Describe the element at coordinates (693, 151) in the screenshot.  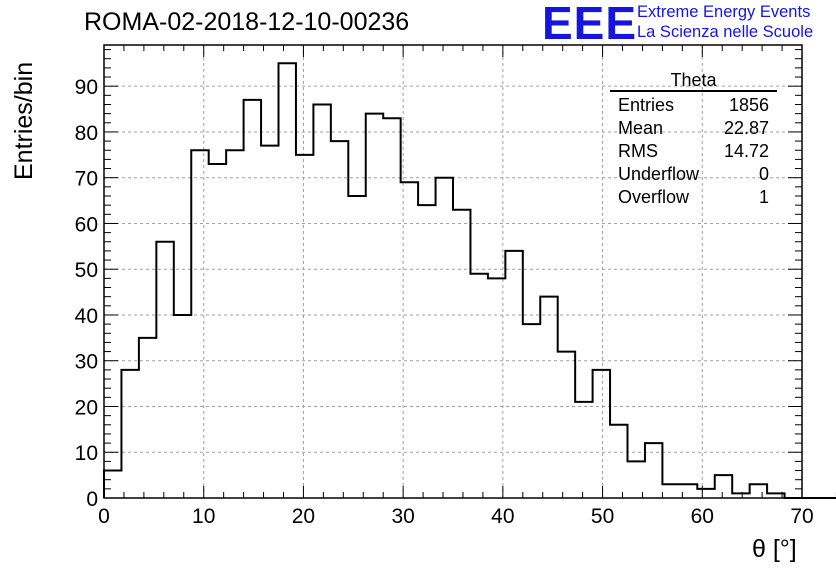
I see `stat-row-rms: RMS 14.72` at that location.